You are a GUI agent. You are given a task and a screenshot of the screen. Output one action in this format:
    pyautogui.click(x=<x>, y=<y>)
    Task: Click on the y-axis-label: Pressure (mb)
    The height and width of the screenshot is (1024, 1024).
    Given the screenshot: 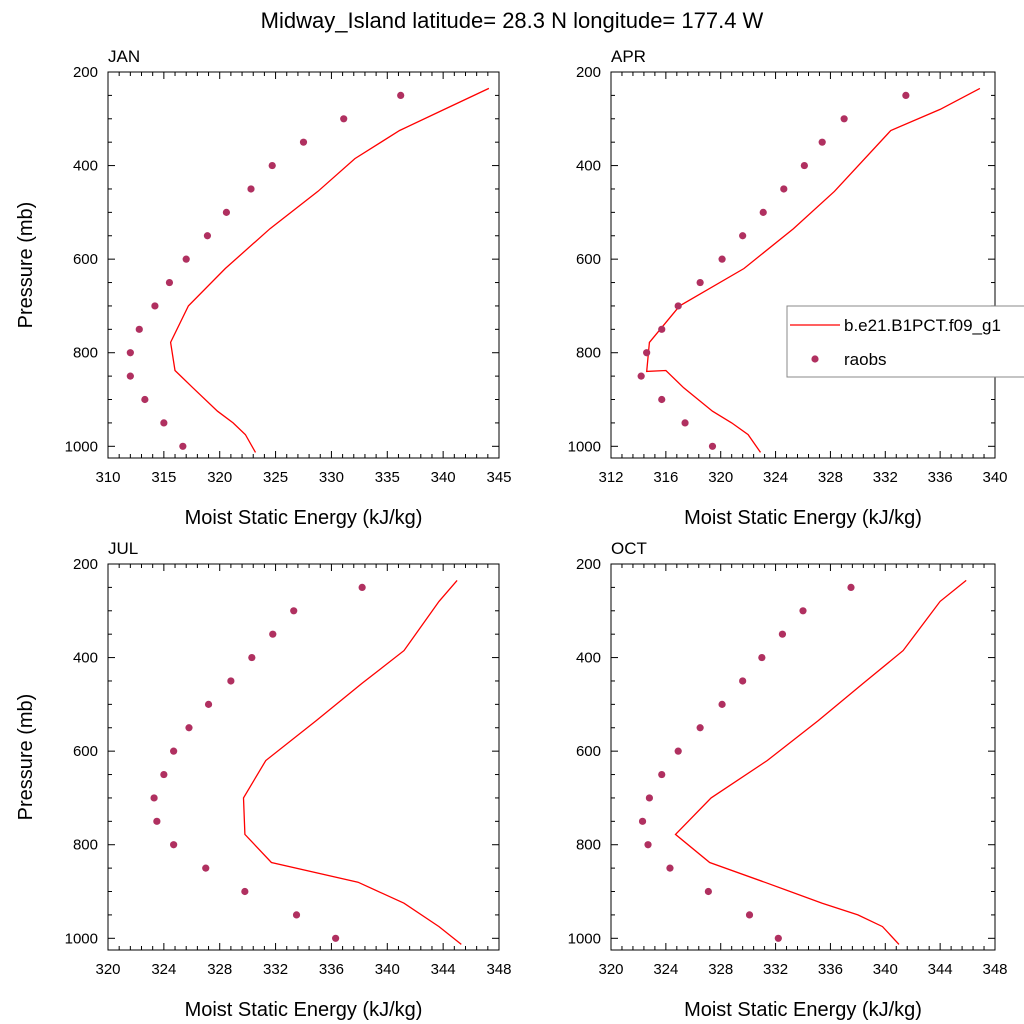 What is the action you would take?
    pyautogui.click(x=26, y=757)
    